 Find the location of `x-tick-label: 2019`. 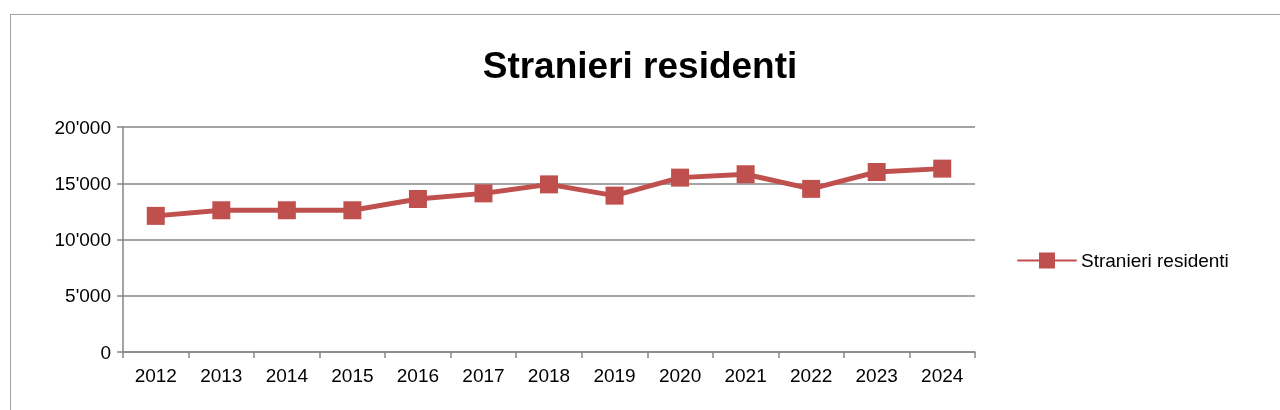

x-tick-label: 2019 is located at coordinates (614, 375).